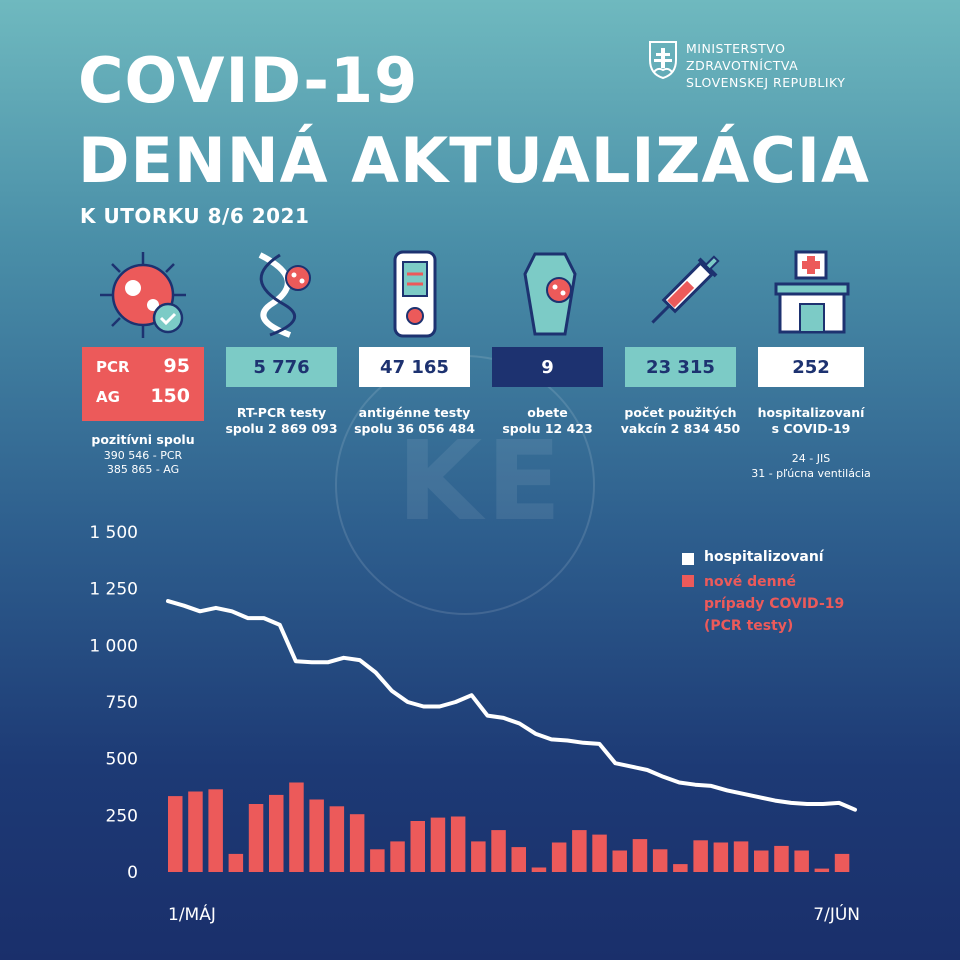  What do you see at coordinates (414, 412) in the screenshot?
I see `antigen-caption-1: antigénne testy` at bounding box center [414, 412].